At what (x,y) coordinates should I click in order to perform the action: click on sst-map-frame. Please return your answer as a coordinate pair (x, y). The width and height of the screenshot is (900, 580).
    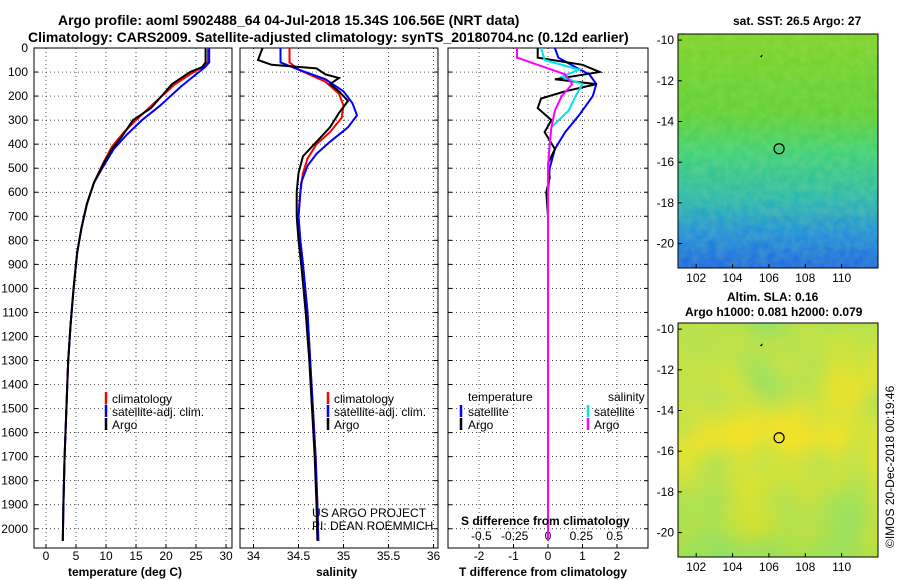
    Looking at the image, I should click on (778, 151).